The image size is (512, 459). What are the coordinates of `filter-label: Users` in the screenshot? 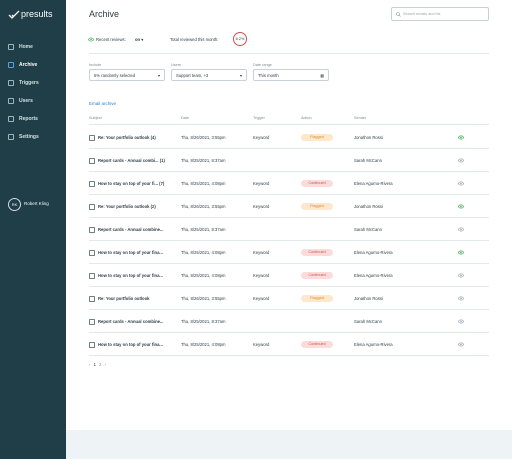 It's located at (176, 65).